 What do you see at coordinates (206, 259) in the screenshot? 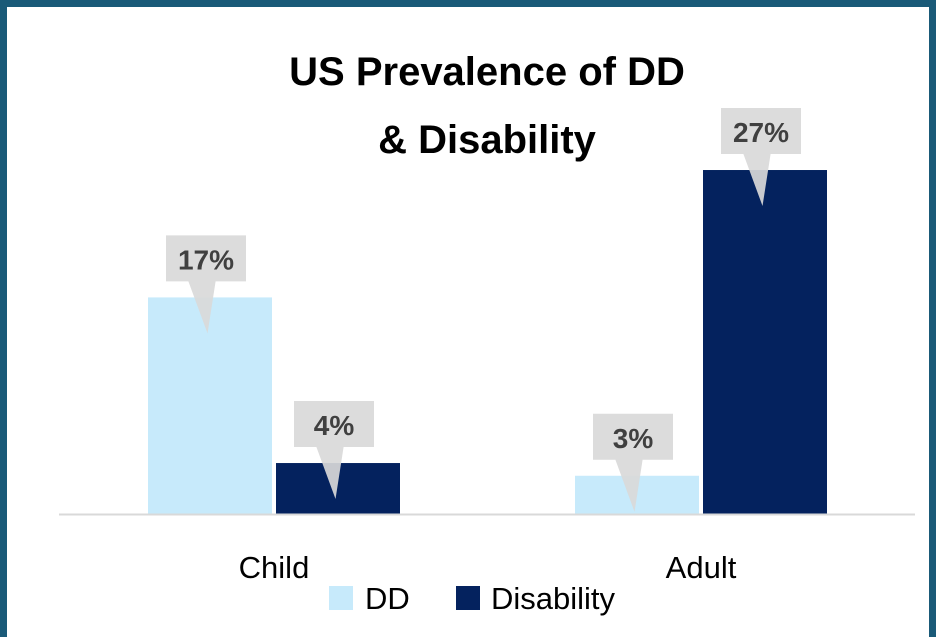
I see `data-label-child-dd: 17%` at bounding box center [206, 259].